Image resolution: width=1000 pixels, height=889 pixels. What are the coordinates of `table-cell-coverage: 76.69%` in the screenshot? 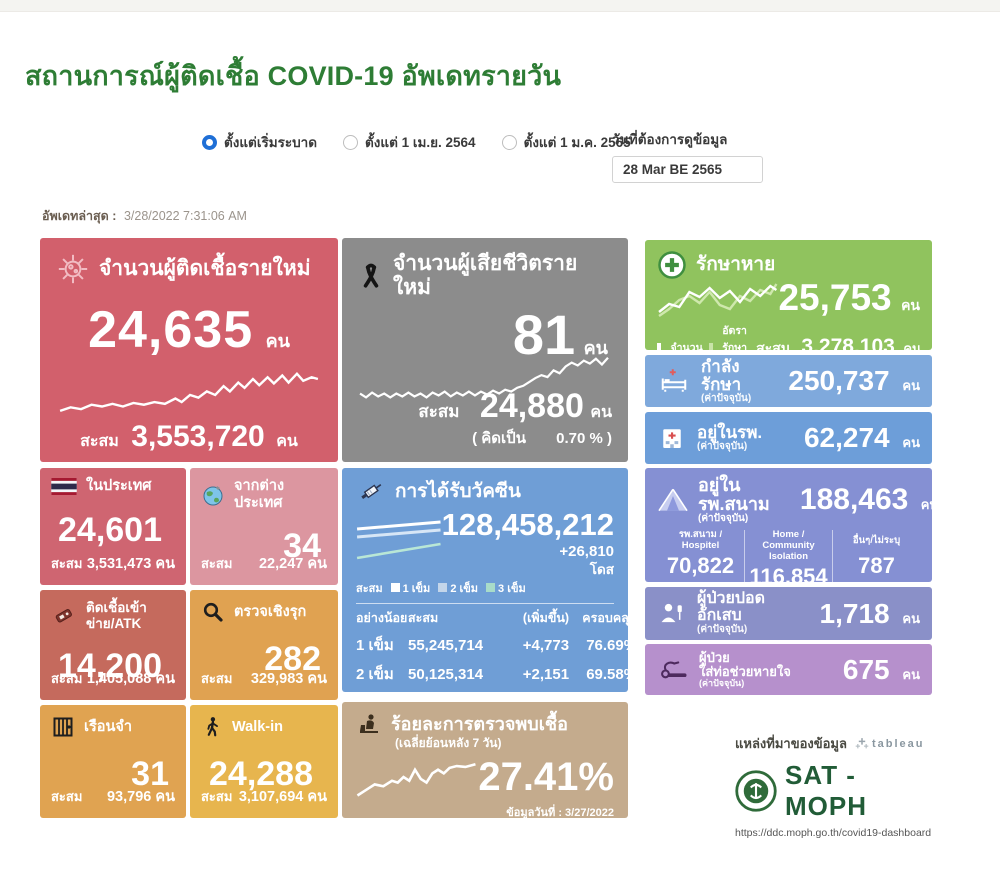 It's located at (607, 646).